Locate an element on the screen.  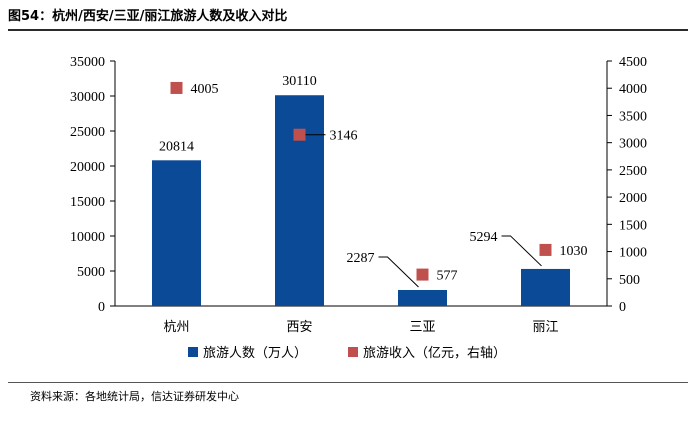
legend-label-visitors: 旅游人数（万人） is located at coordinates (255, 353).